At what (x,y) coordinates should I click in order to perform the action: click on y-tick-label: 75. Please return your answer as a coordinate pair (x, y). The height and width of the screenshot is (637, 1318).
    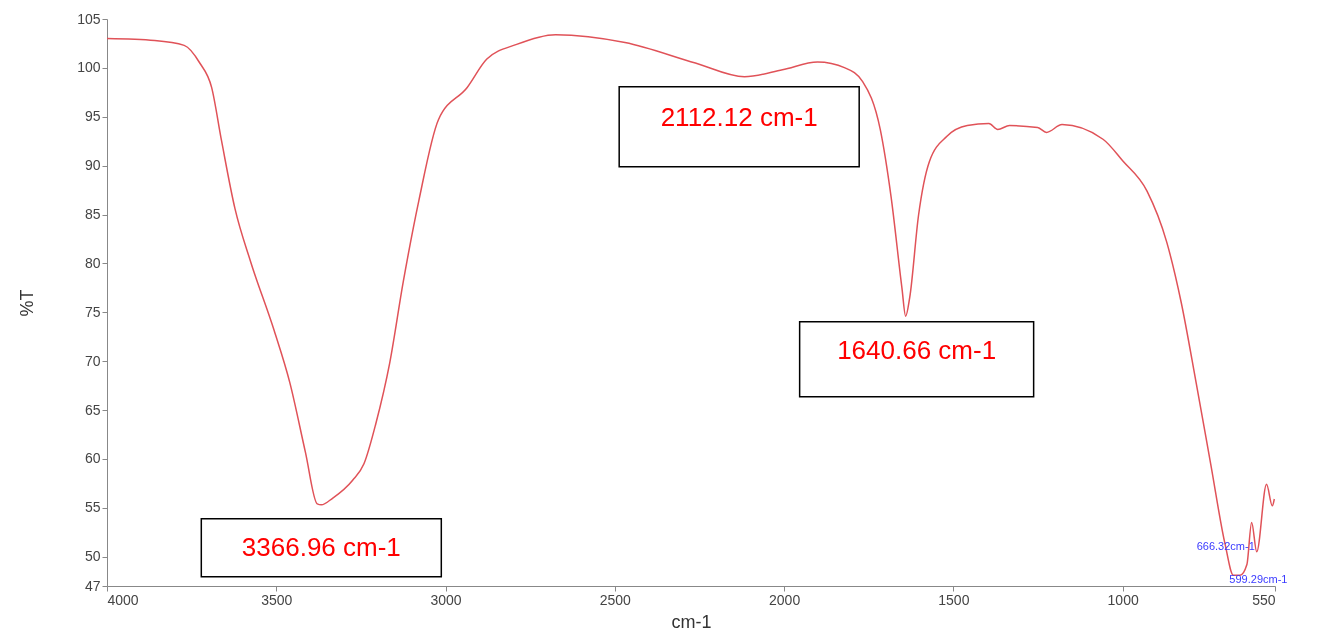
    Looking at the image, I should click on (92, 311).